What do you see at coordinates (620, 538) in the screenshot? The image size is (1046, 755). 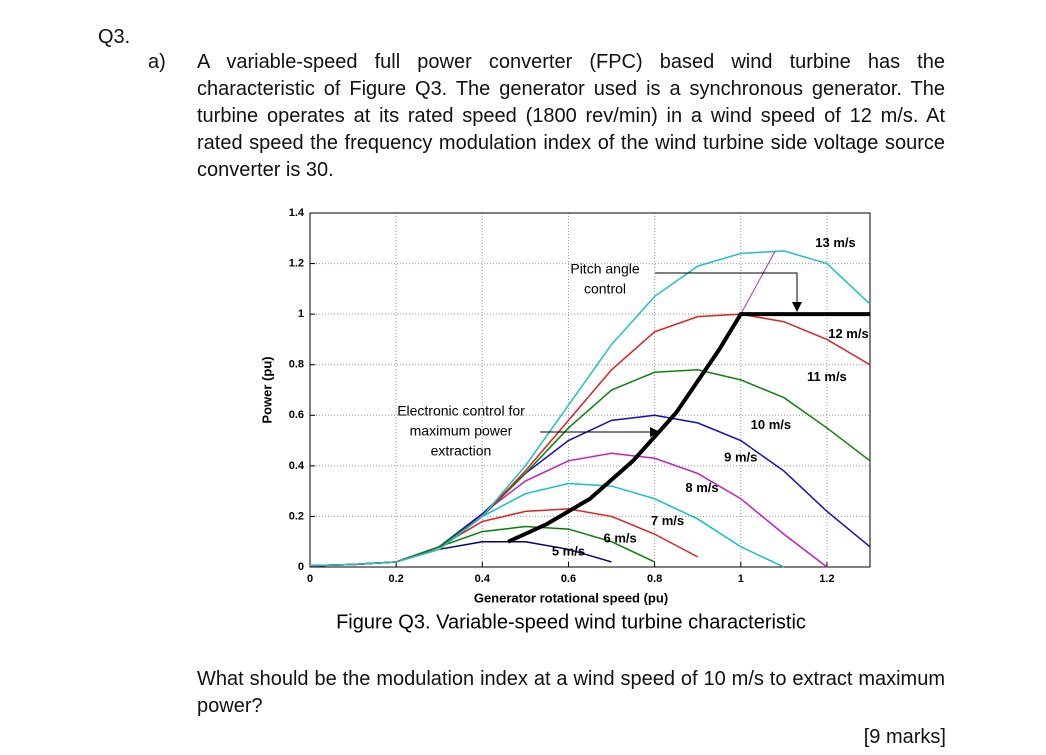 I see `series-label: 6 m/s` at bounding box center [620, 538].